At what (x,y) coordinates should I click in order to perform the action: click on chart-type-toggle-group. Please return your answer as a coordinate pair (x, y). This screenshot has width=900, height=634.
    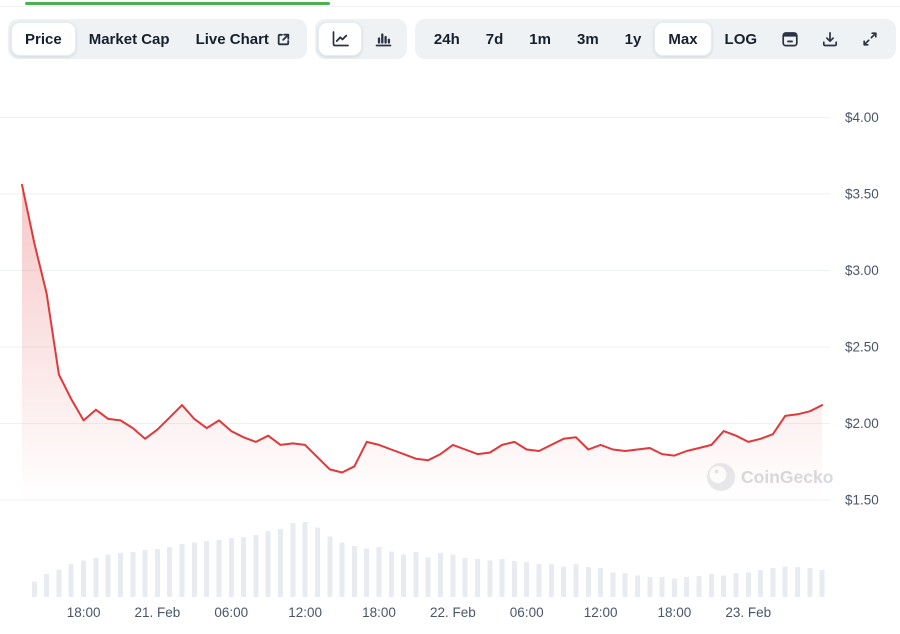
    Looking at the image, I should click on (360, 39).